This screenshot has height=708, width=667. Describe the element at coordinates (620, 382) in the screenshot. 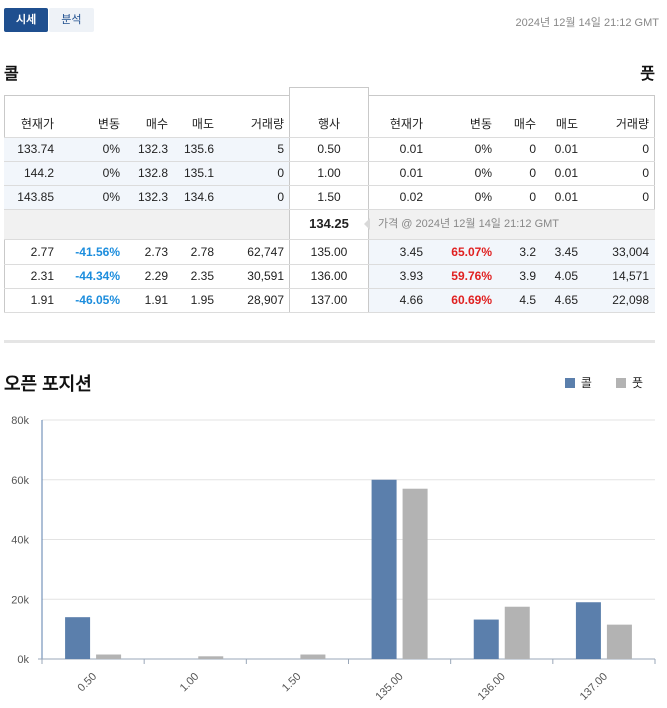

I see `legend-swatch-puts` at that location.